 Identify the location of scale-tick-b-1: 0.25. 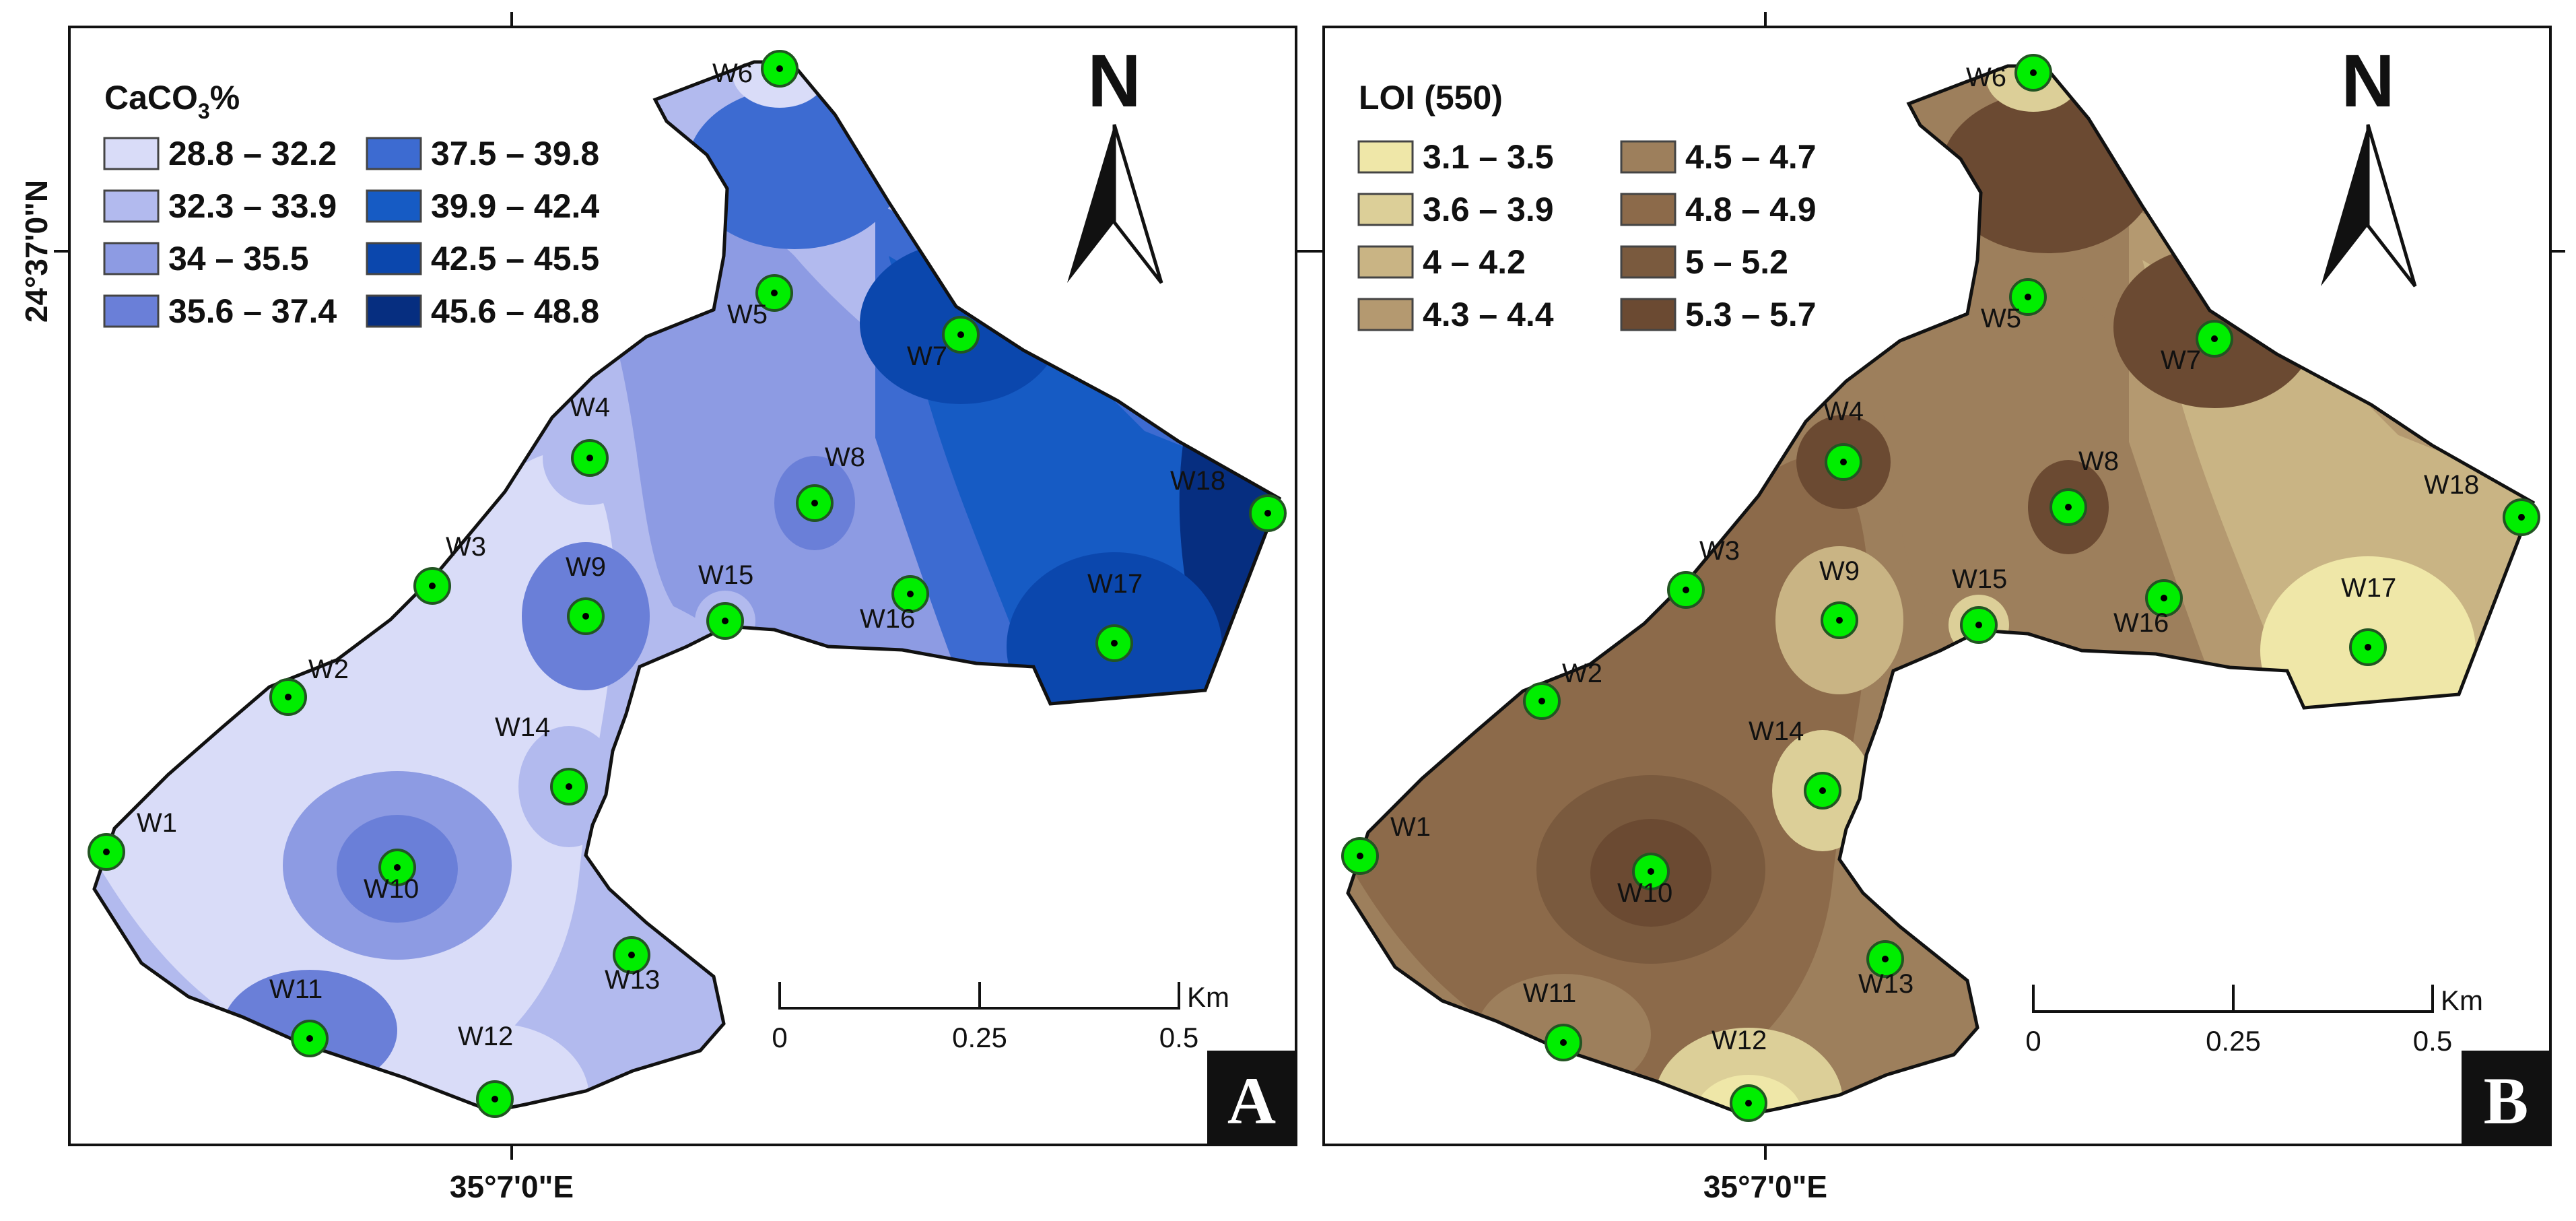
(2233, 1041).